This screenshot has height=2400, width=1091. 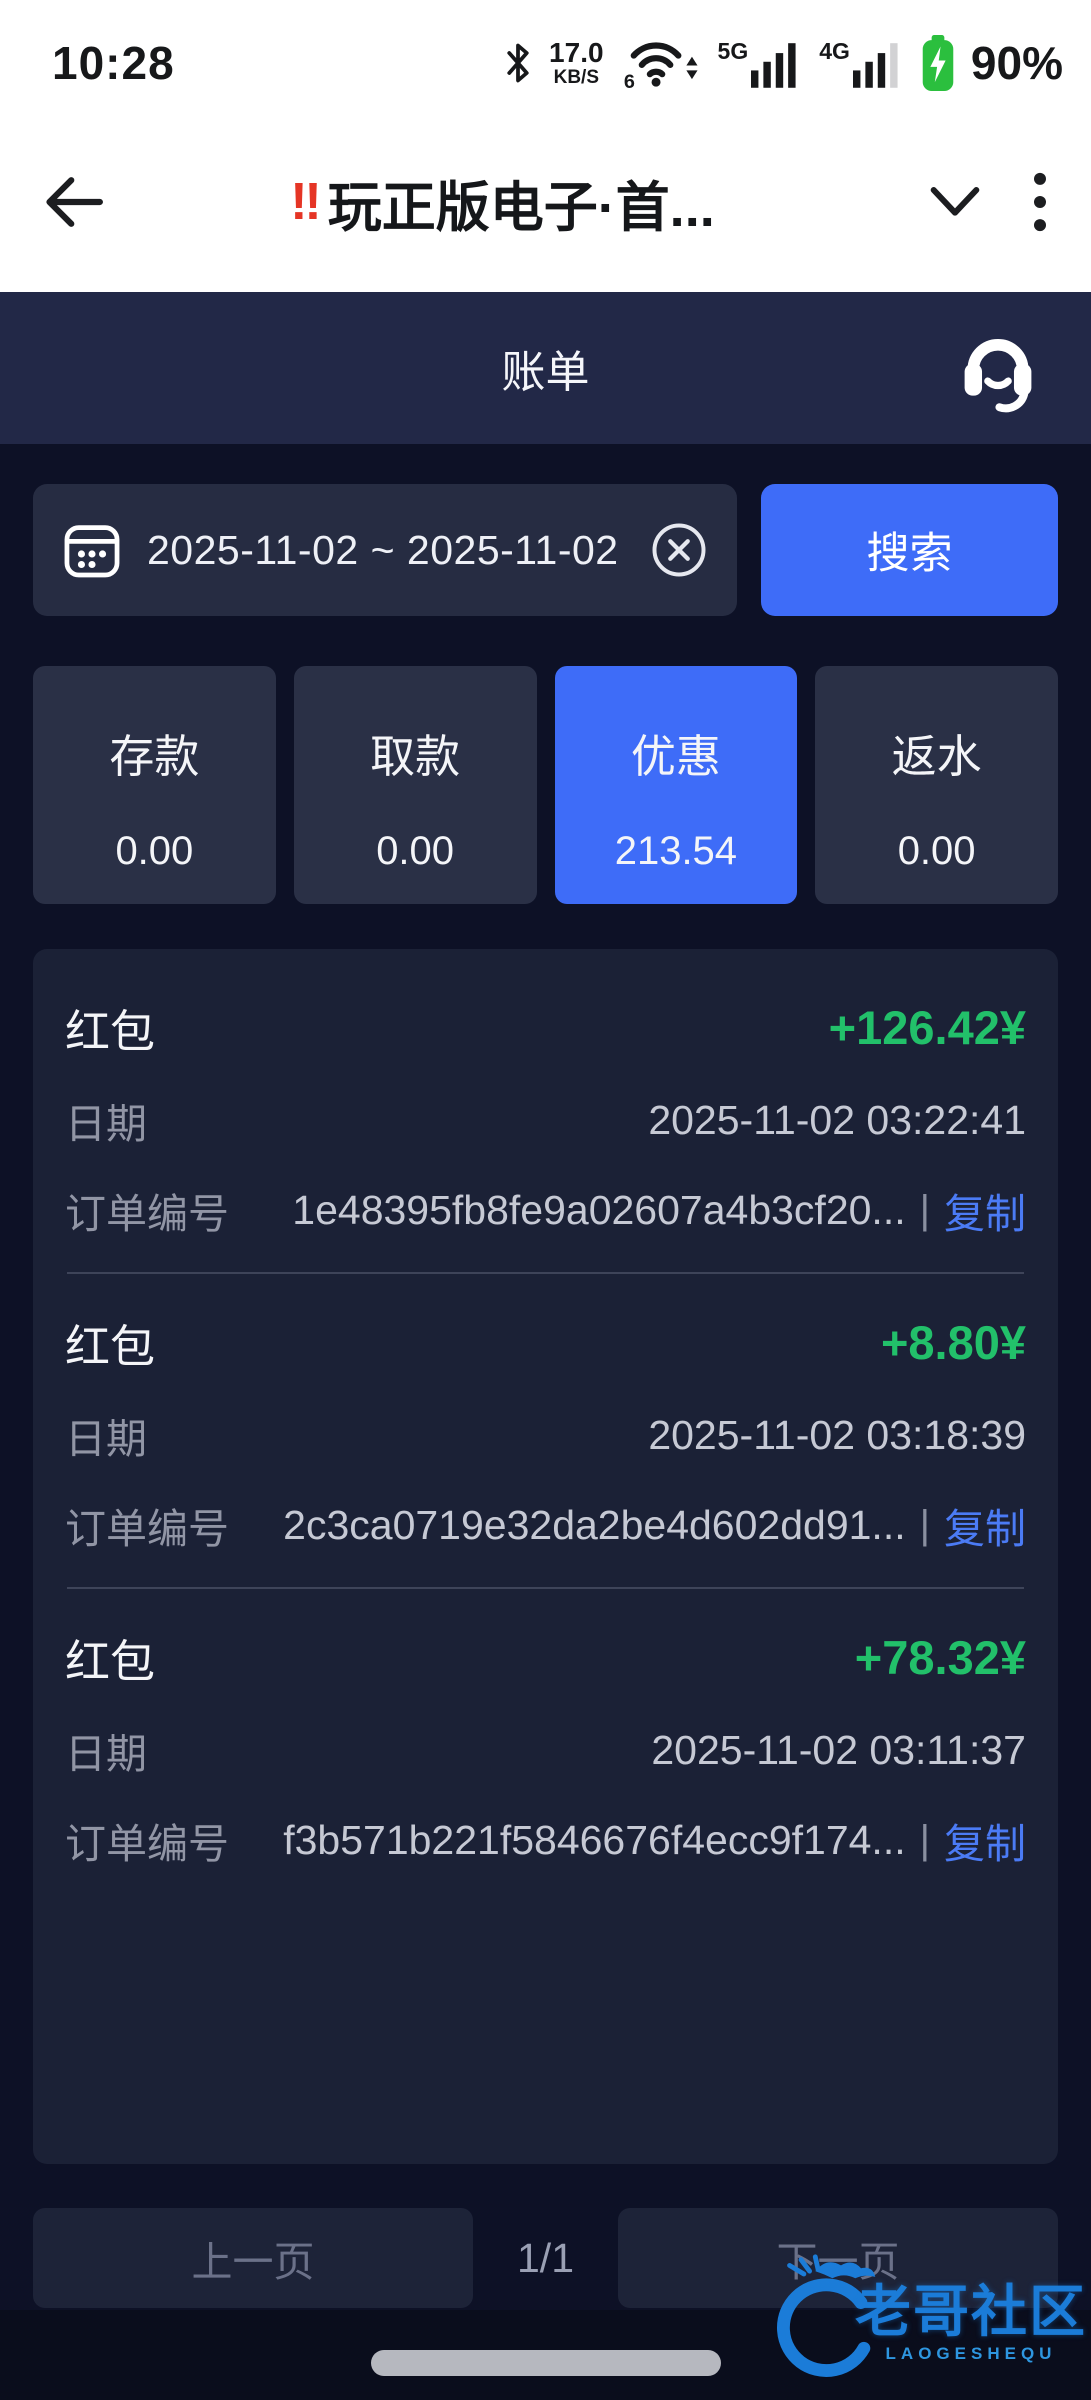 What do you see at coordinates (576, 62) in the screenshot?
I see `network-speed: 17.0 KB/S` at bounding box center [576, 62].